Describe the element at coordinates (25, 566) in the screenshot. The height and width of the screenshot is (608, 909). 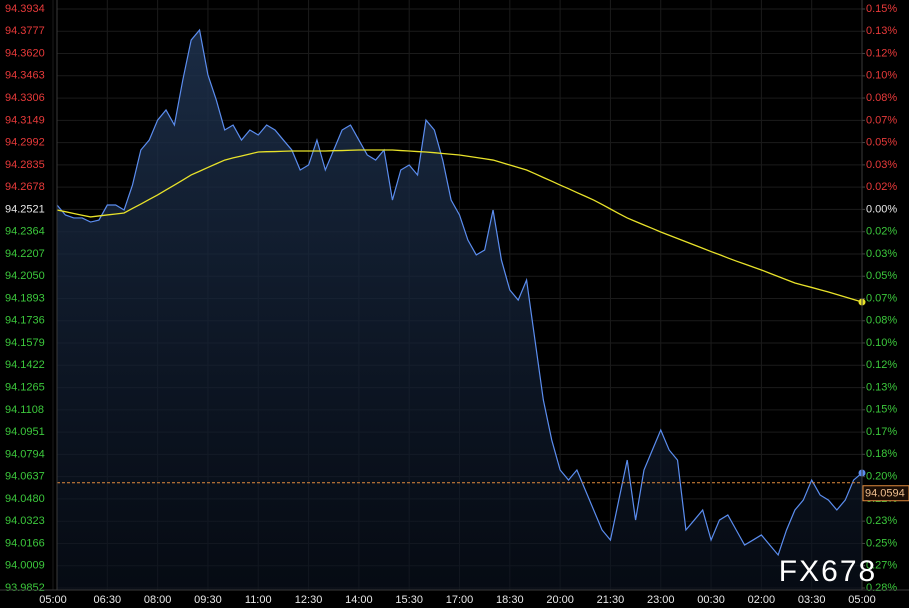
I see `y-tick-label: 94.0009` at that location.